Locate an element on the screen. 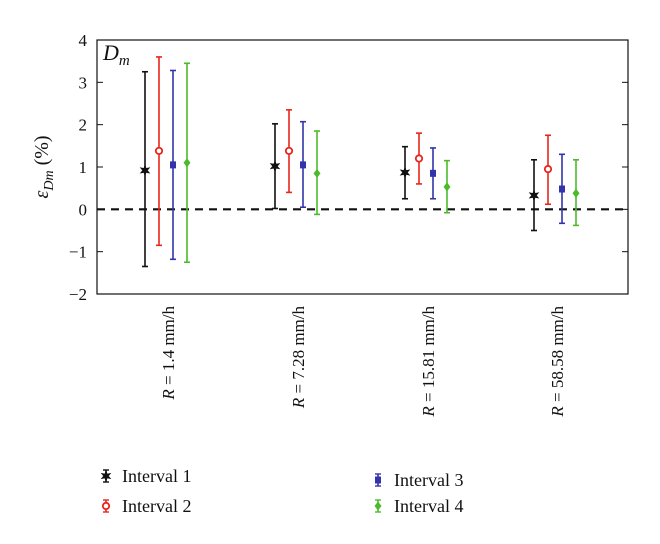 This screenshot has width=660, height=544. y-tick-label: −1 is located at coordinates (78, 252).